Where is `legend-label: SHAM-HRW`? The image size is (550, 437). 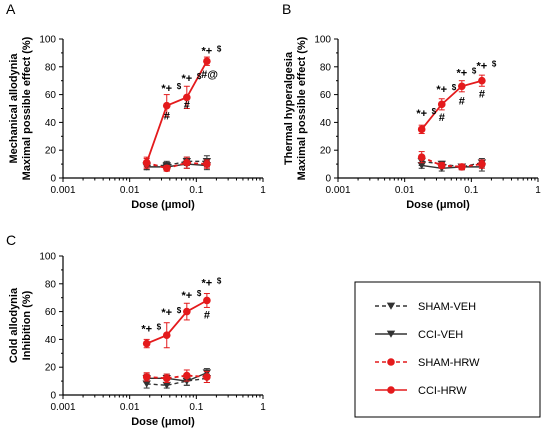
legend-label: SHAM-HRW is located at coordinates (449, 363).